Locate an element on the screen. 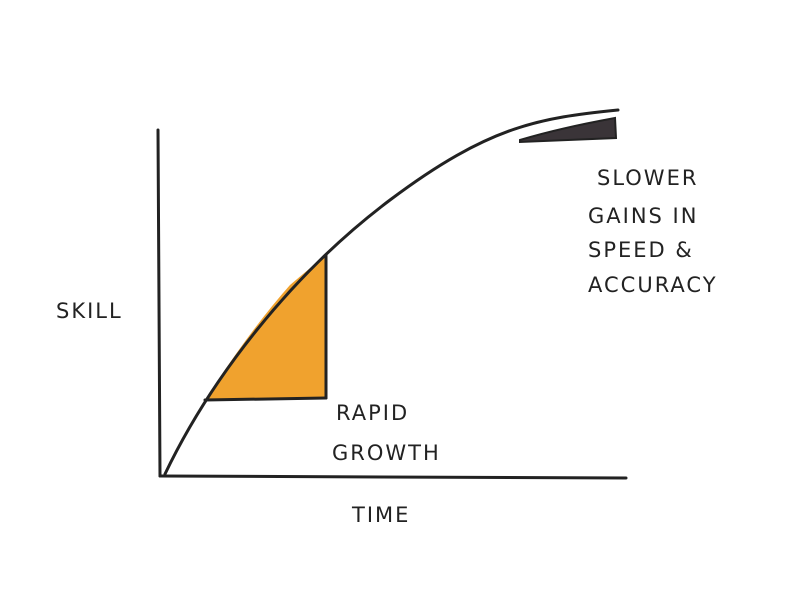 The width and height of the screenshot is (800, 600). slower-gains-label-line3: SPEED & is located at coordinates (641, 250).